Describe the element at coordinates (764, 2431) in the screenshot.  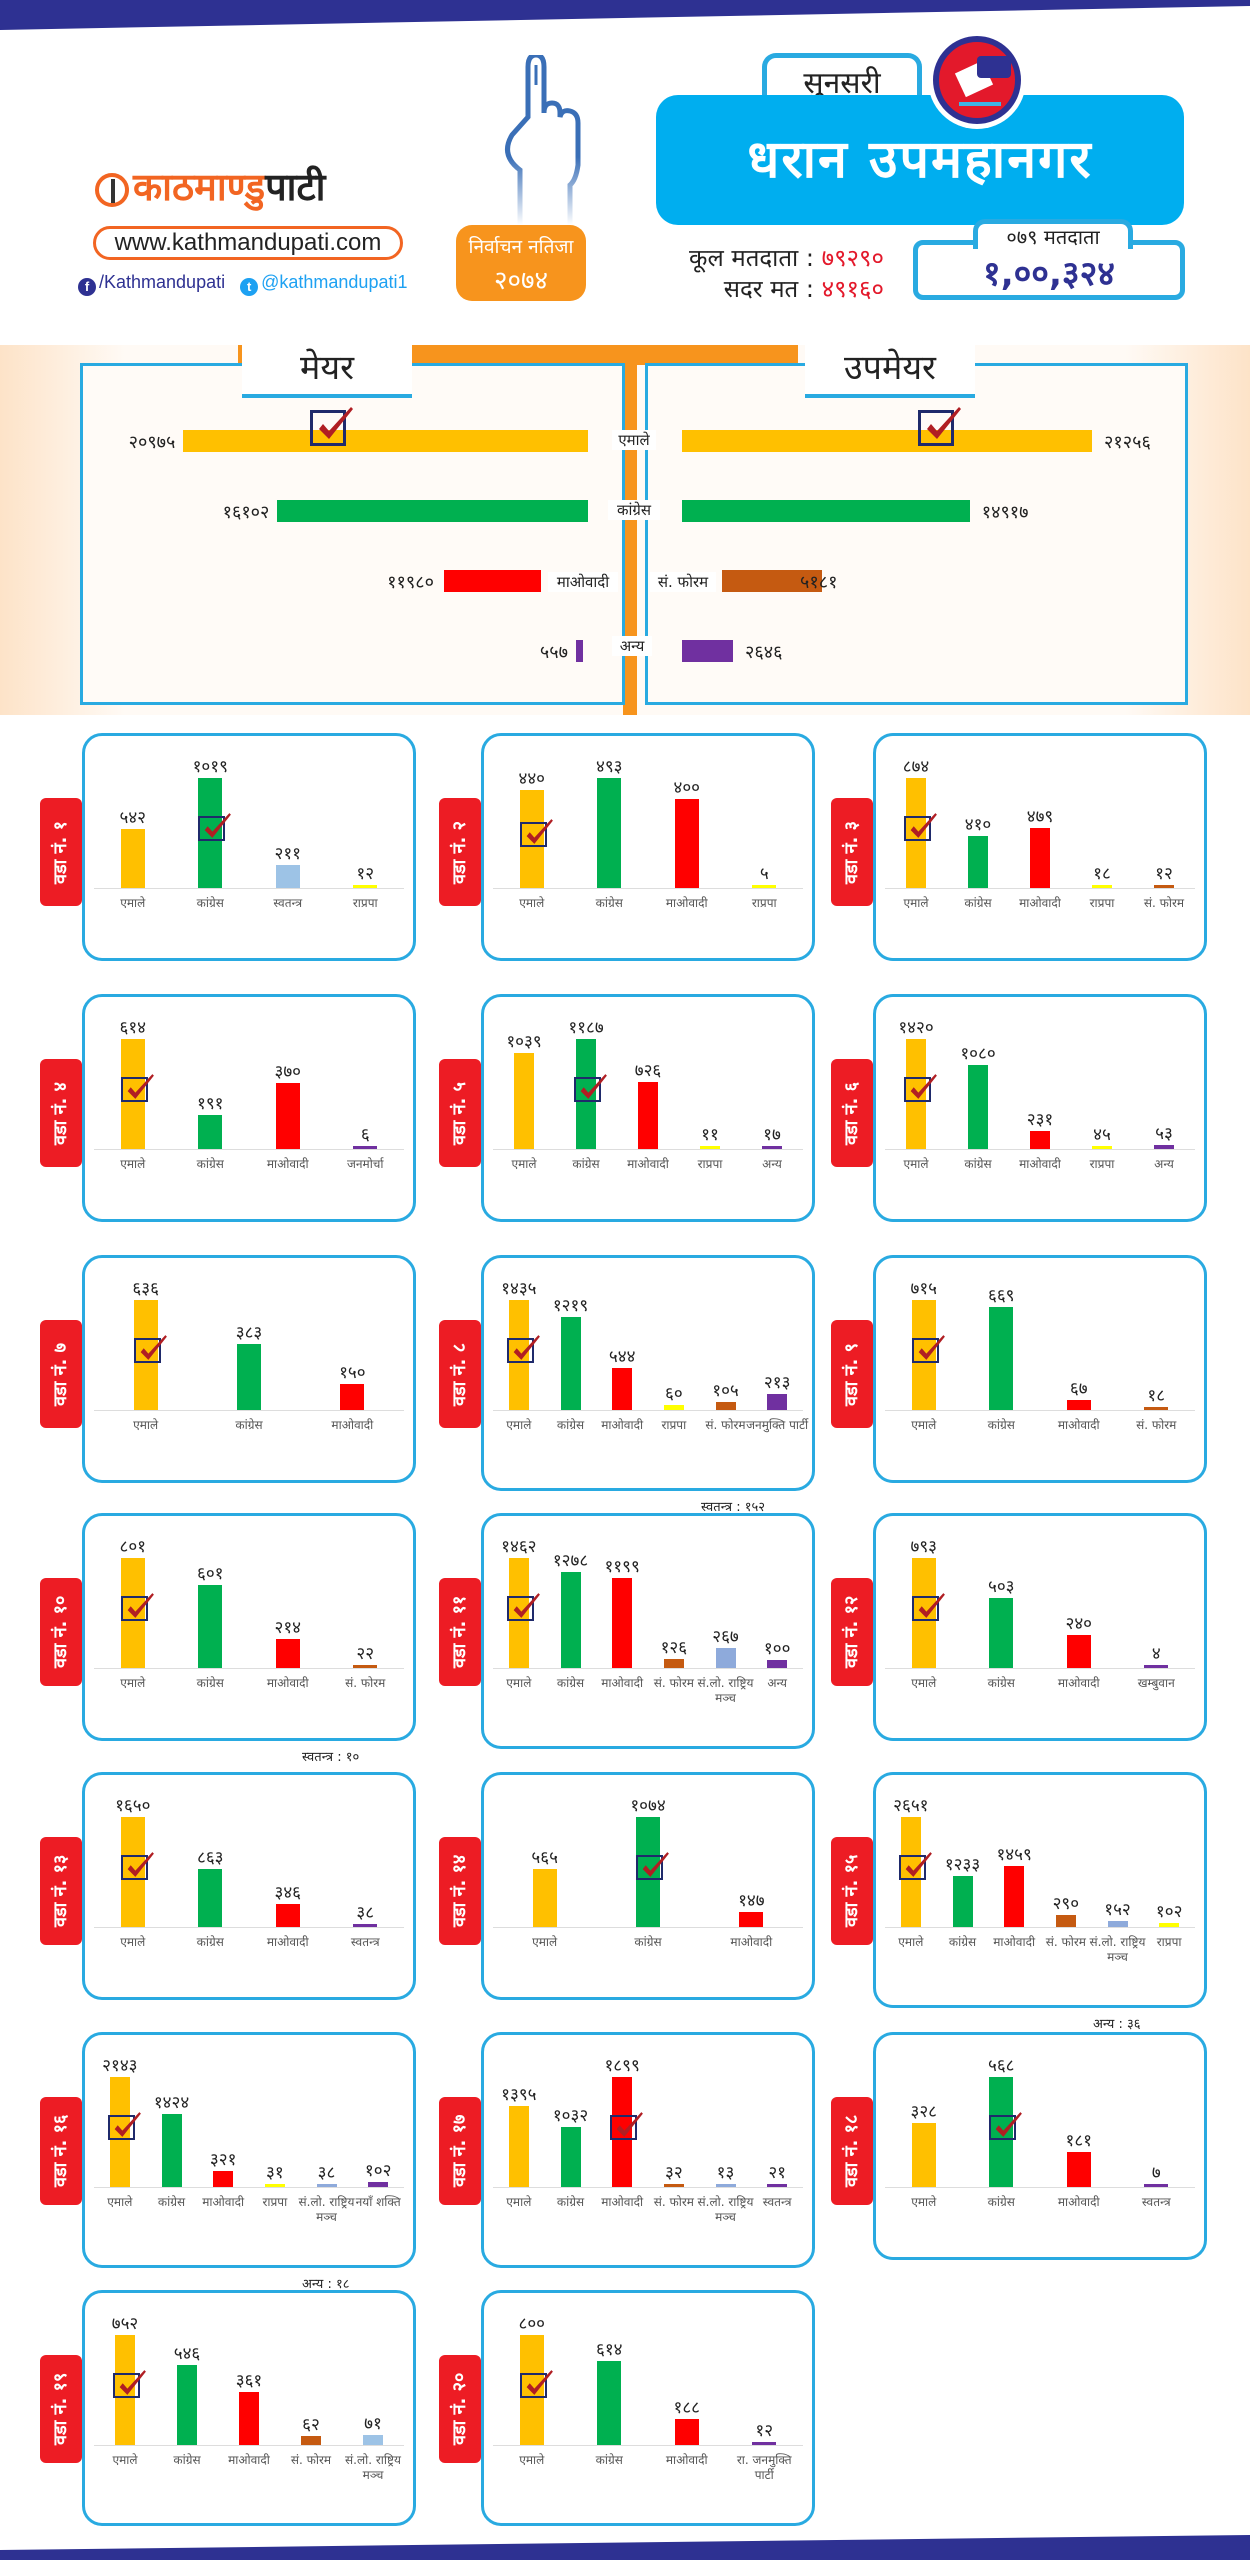
I see `bar-value-label: १२` at that location.